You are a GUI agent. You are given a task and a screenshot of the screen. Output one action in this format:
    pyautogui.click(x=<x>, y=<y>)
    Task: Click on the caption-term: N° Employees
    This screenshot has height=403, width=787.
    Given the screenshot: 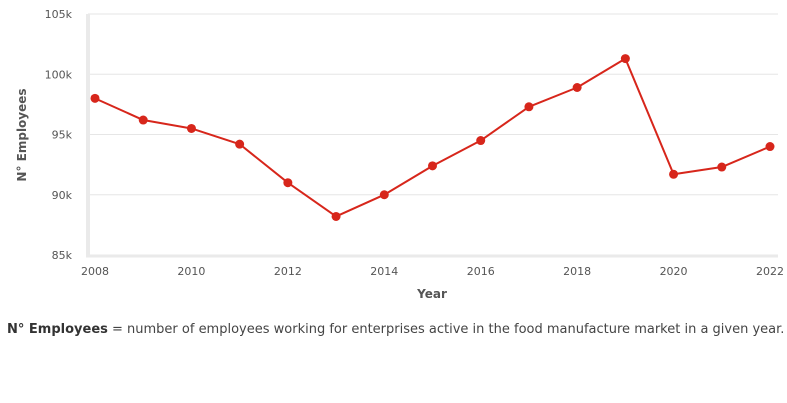 What is the action you would take?
    pyautogui.click(x=57, y=329)
    